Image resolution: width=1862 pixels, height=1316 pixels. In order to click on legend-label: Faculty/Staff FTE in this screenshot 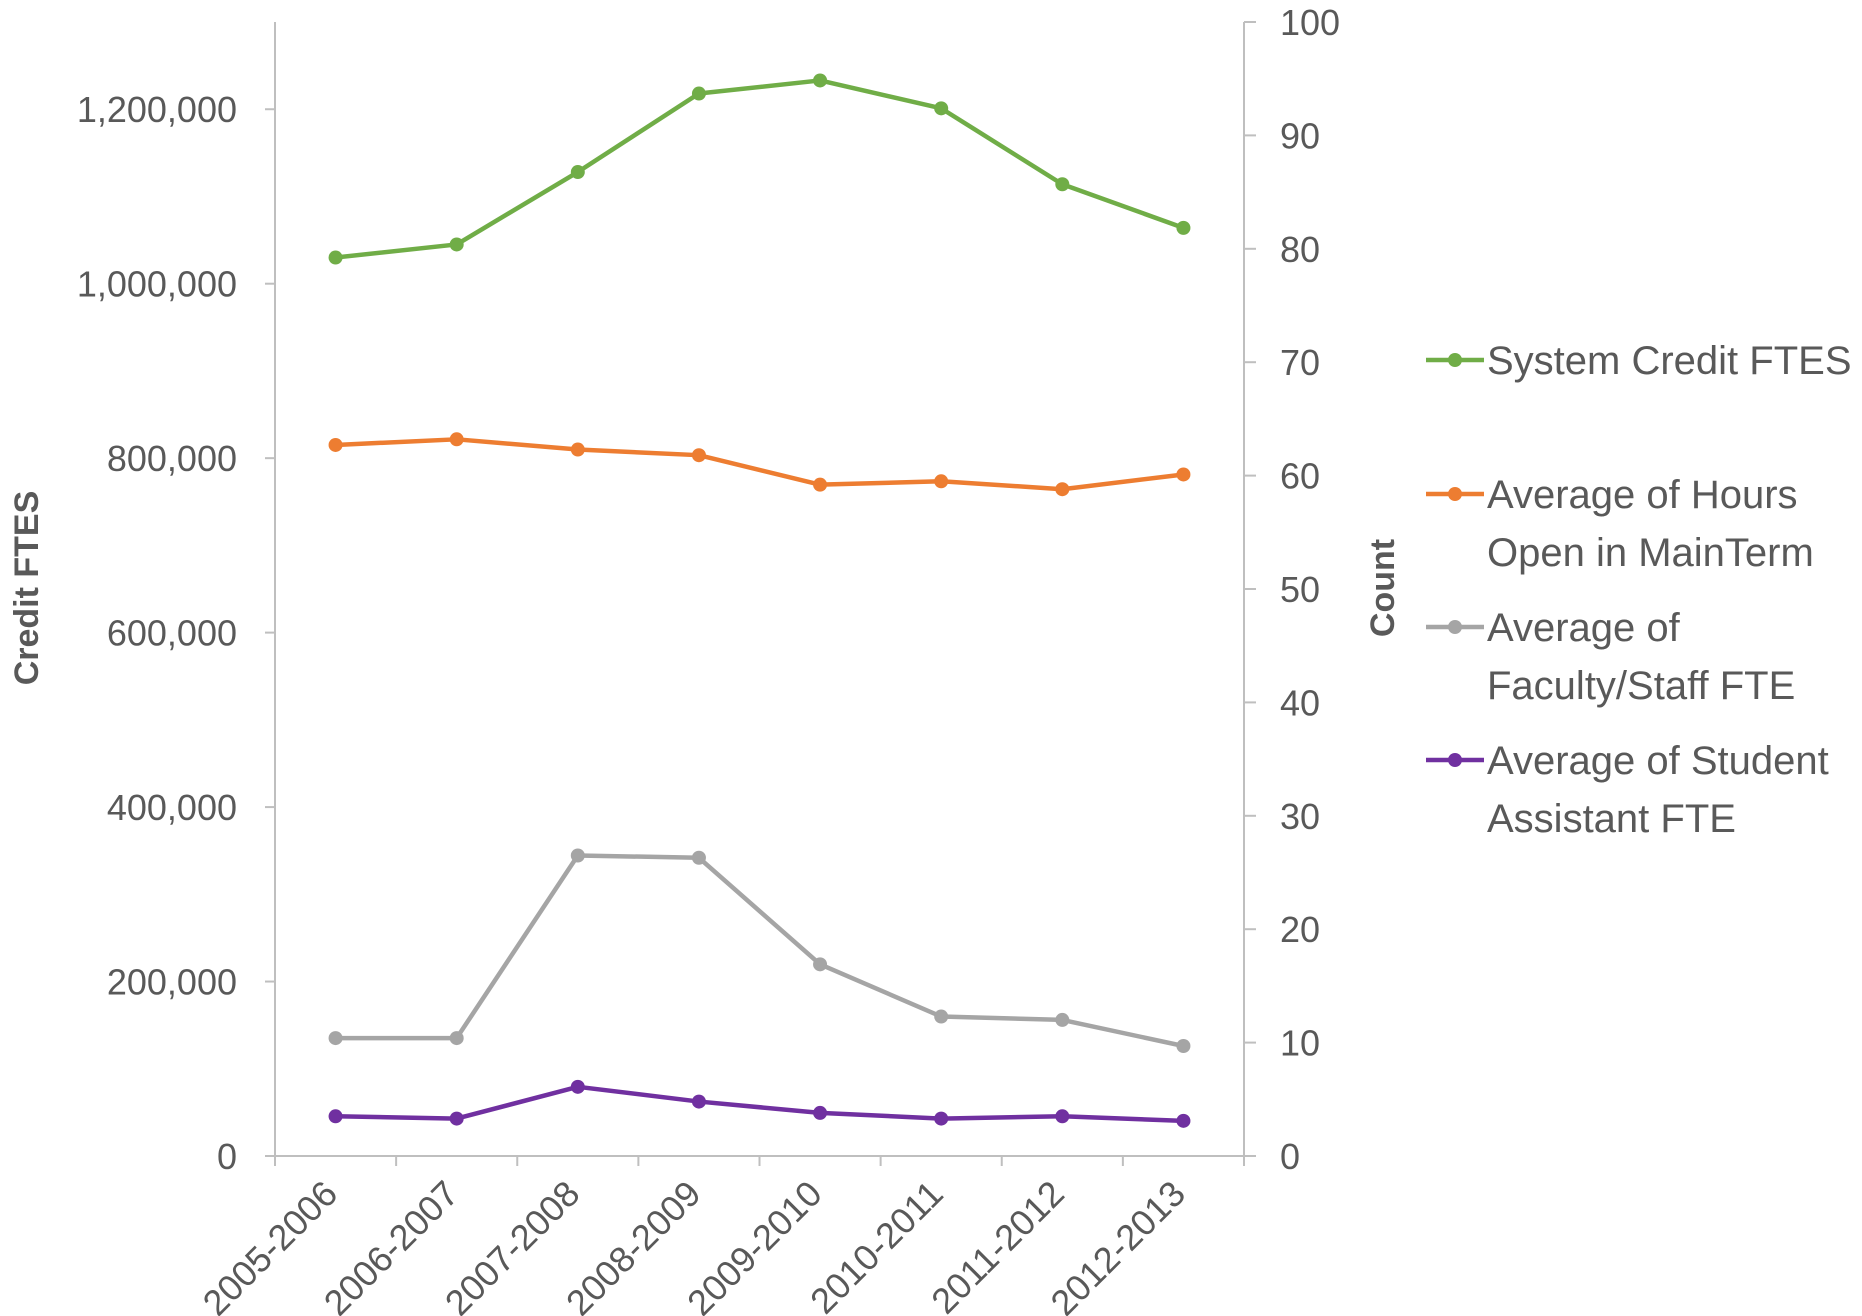, I will do `click(1641, 686)`.